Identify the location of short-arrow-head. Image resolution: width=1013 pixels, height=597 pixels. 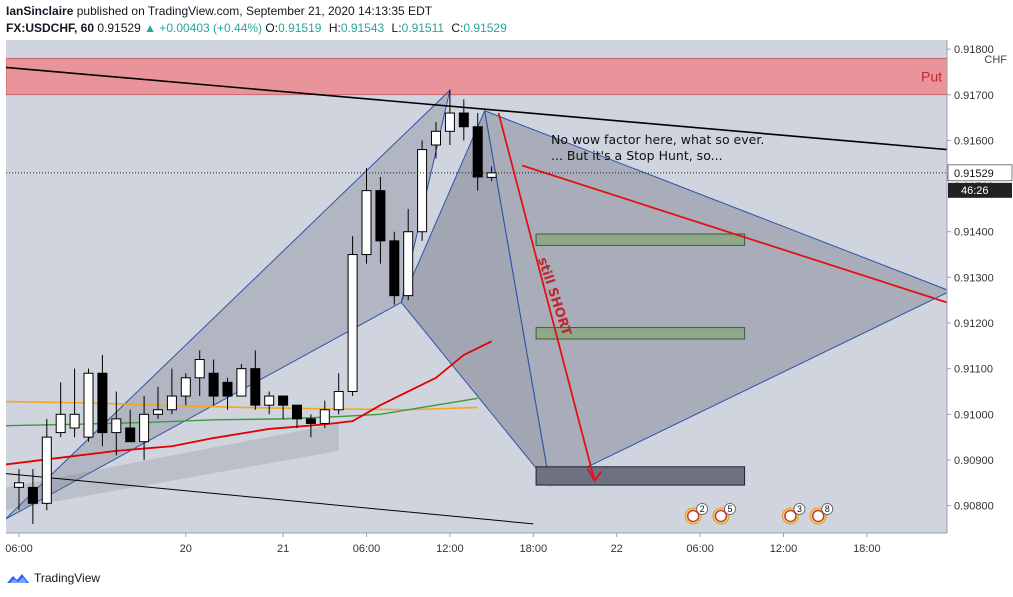
(594, 475).